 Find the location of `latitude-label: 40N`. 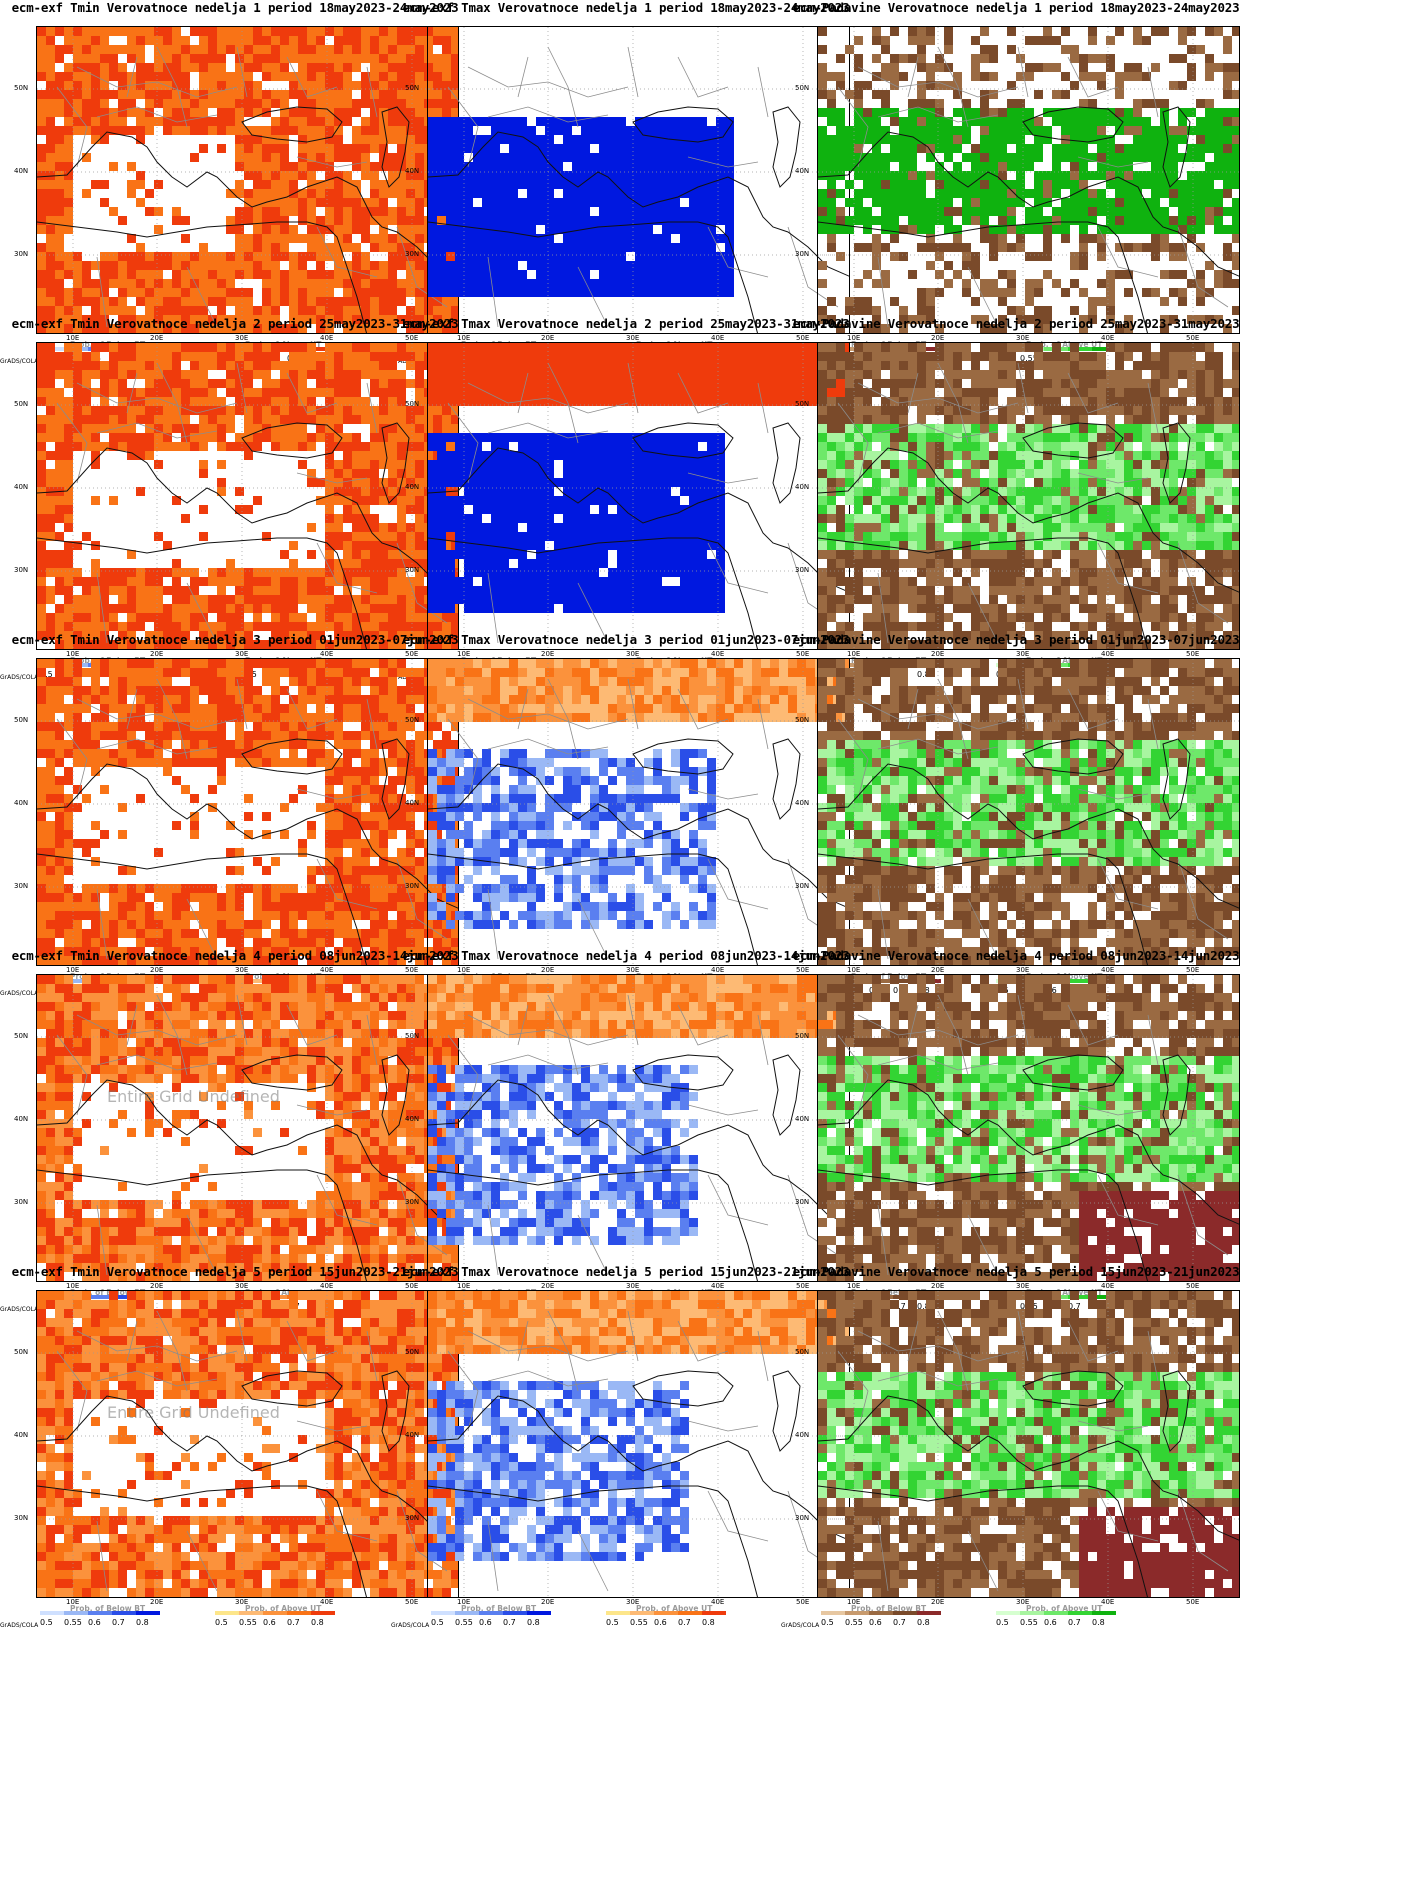

latitude-label: 40N is located at coordinates (21, 487).